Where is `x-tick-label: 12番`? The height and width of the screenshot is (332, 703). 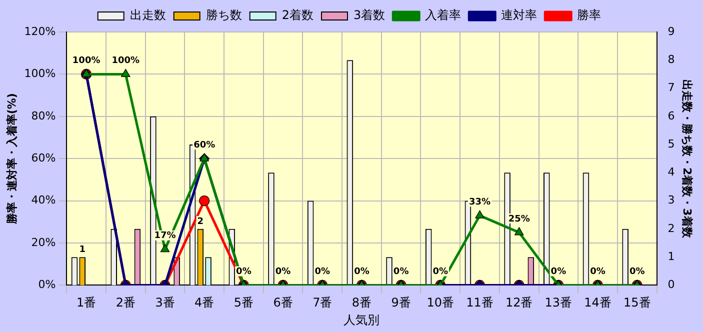
x-tick-label: 12番 is located at coordinates (519, 303).